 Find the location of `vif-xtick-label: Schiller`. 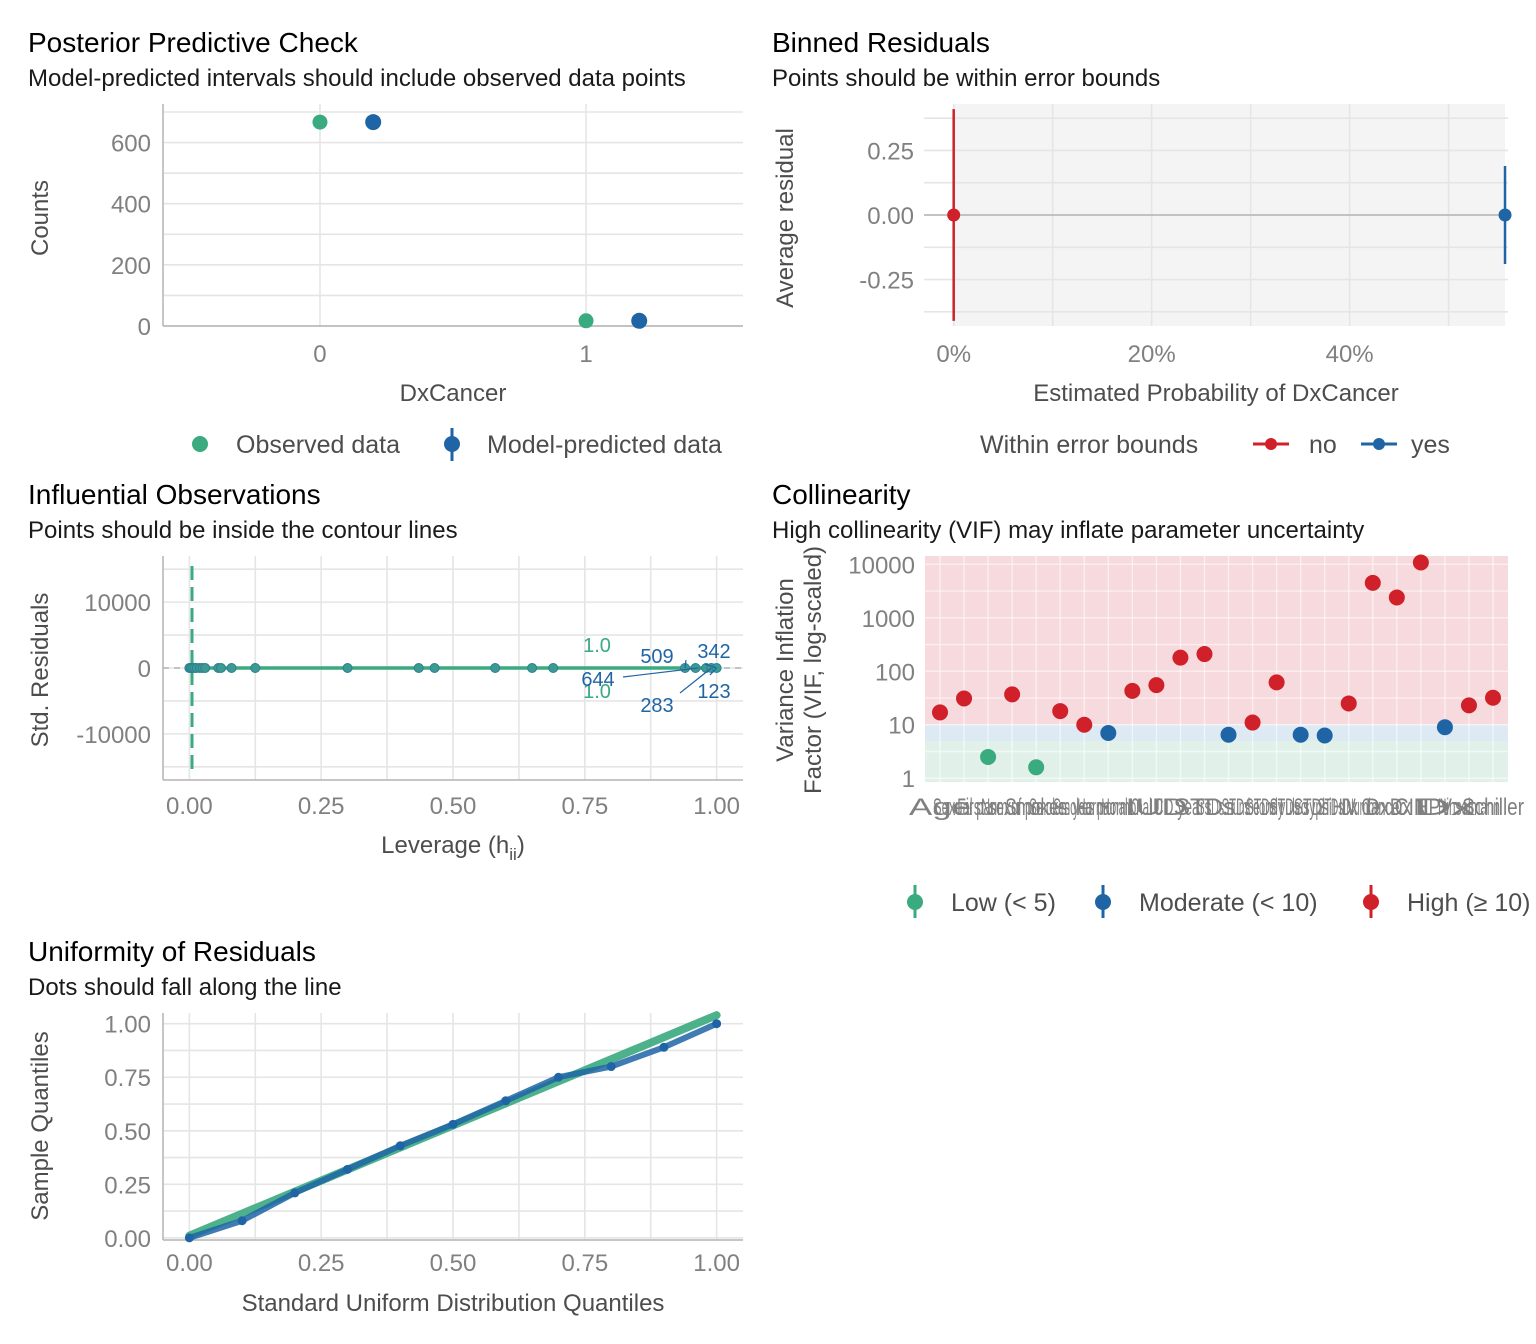

vif-xtick-label: Schiller is located at coordinates (1493, 807).